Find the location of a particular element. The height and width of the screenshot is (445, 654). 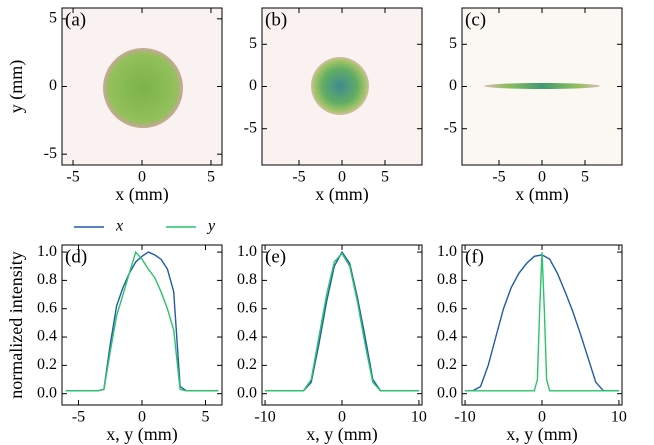

panel-label: (c) is located at coordinates (475, 19).